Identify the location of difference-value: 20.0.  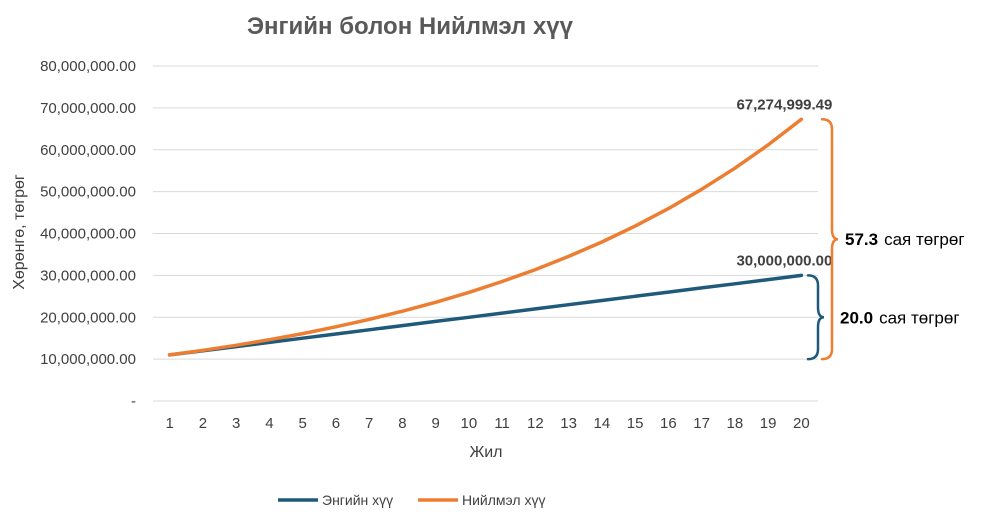
(856, 317).